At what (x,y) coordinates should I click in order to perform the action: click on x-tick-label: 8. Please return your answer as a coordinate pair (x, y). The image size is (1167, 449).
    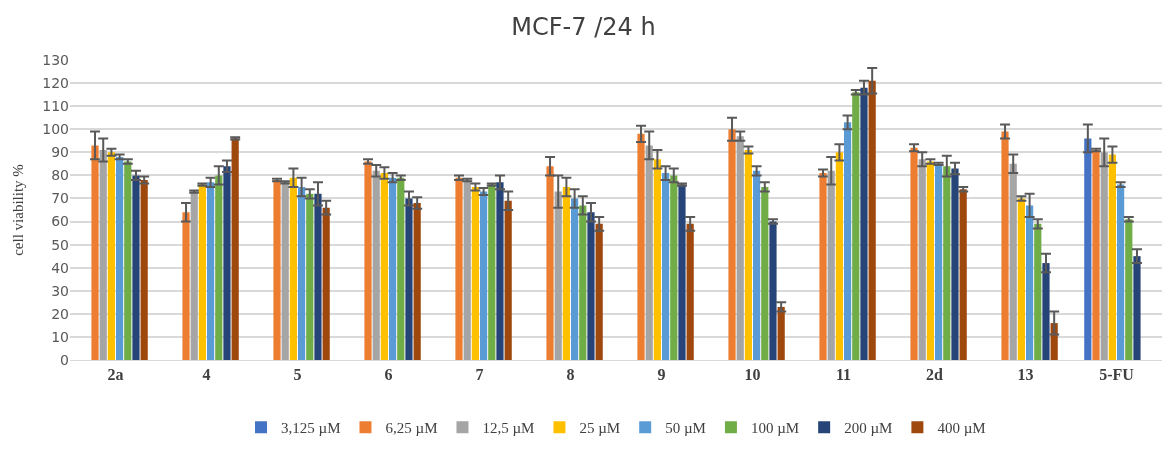
    Looking at the image, I should click on (570, 375).